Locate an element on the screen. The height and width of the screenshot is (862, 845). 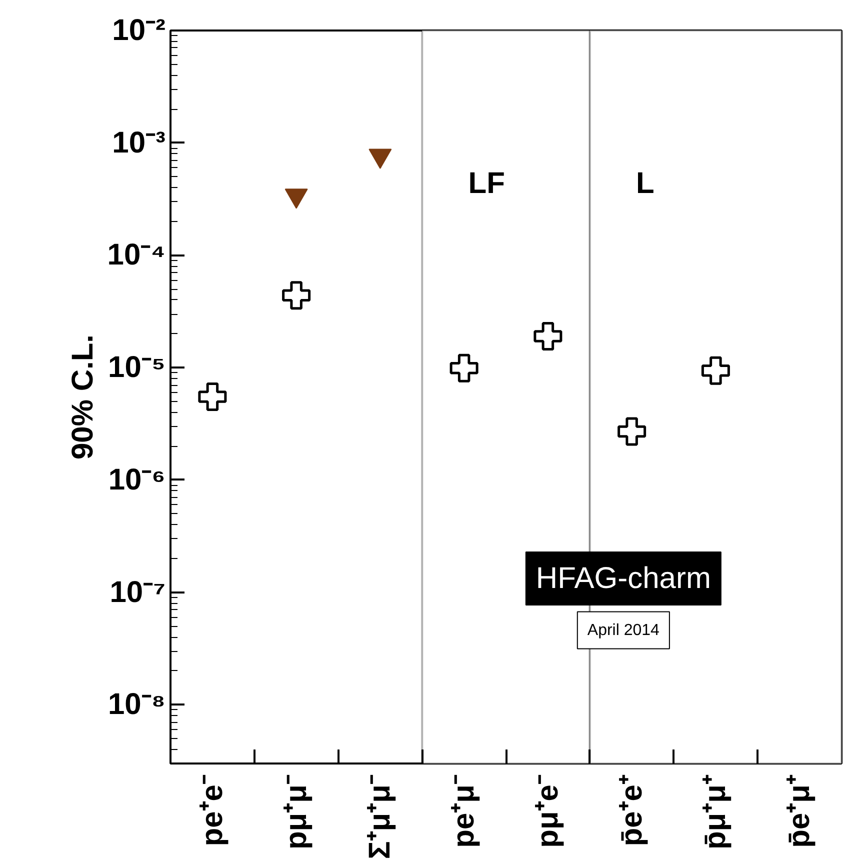
band-label: L is located at coordinates (645, 183).